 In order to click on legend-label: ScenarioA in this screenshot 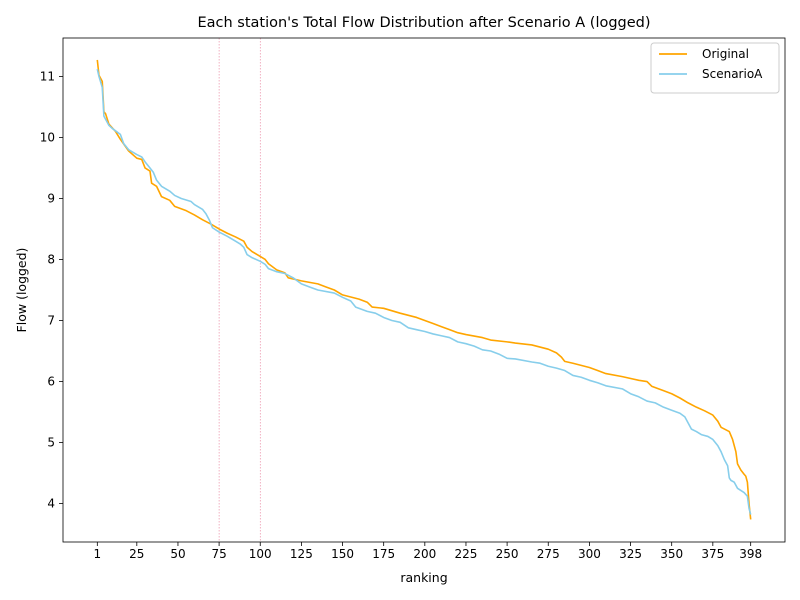, I will do `click(732, 74)`.